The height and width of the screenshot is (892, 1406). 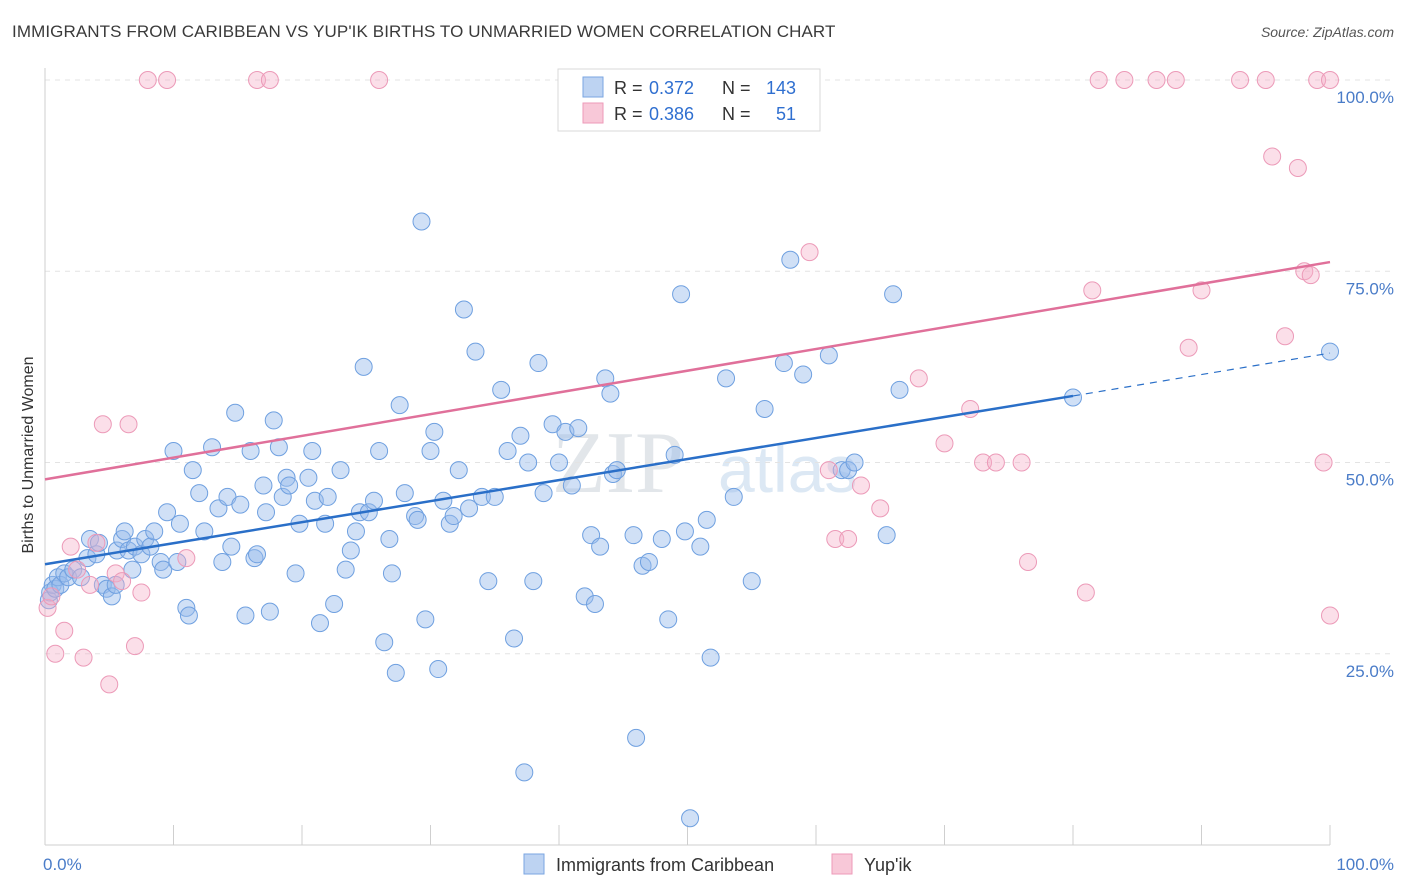 What do you see at coordinates (671, 114) in the screenshot?
I see `legend-r-yupik: 0.386` at bounding box center [671, 114].